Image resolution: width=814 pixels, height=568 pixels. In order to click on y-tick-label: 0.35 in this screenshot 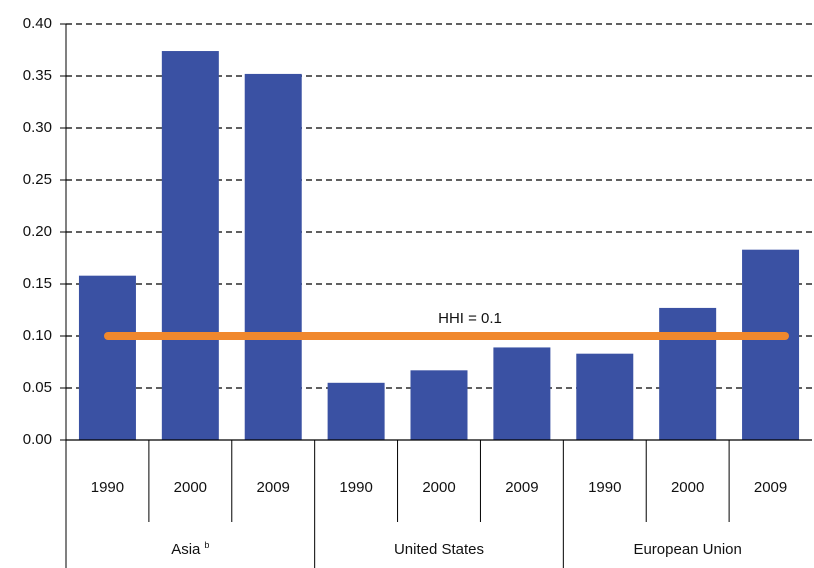, I will do `click(37, 75)`.